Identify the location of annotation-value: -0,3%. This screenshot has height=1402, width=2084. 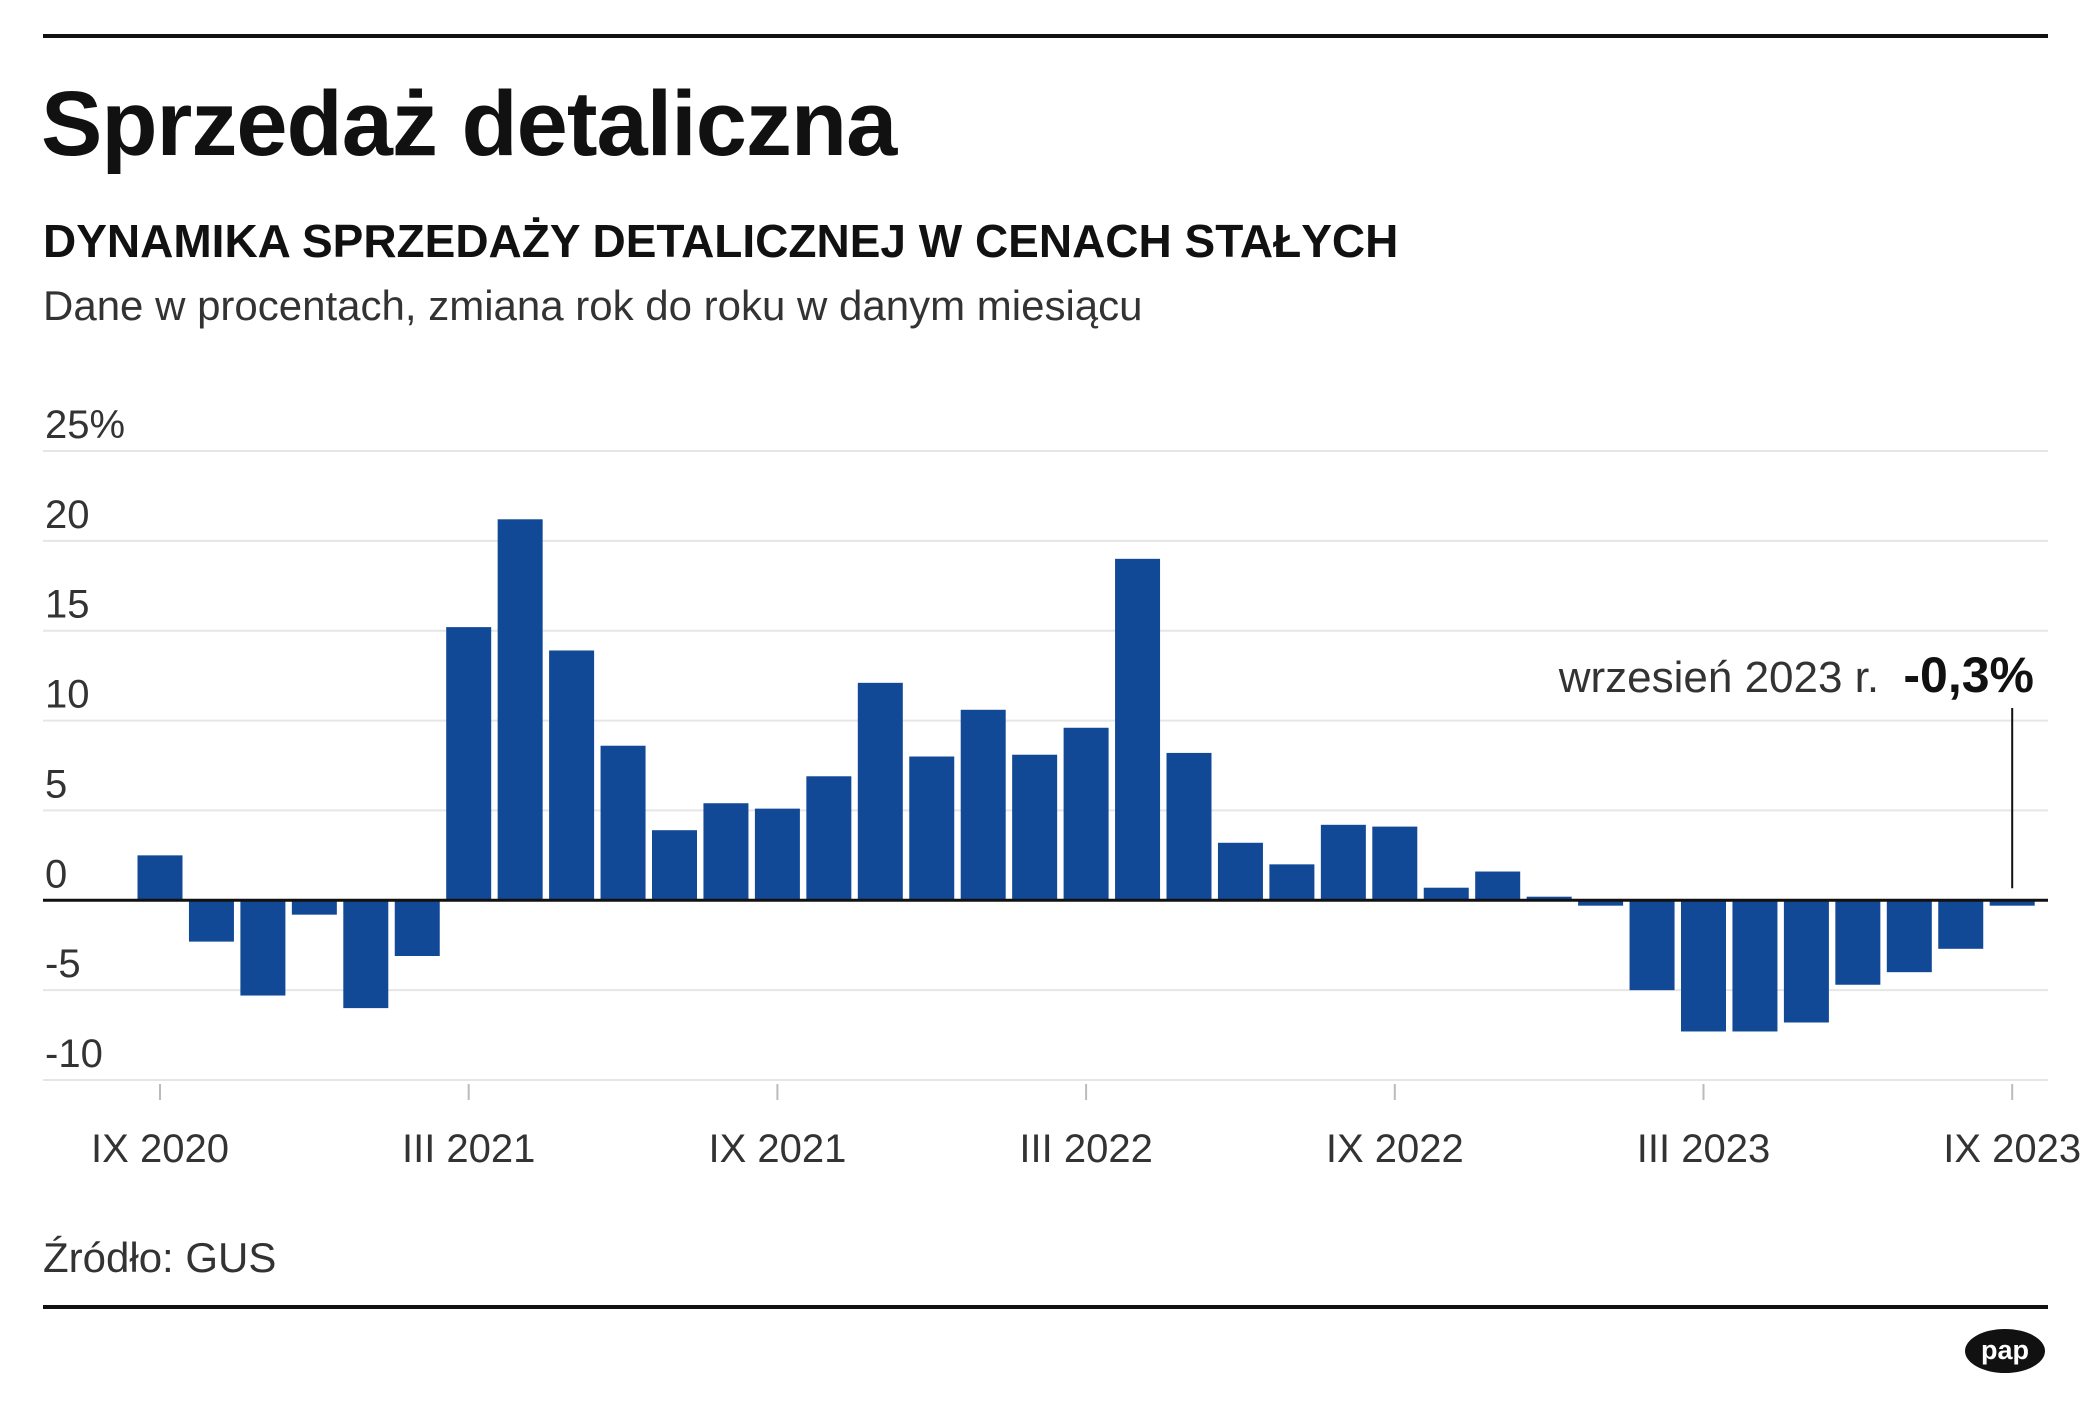
(1968, 675).